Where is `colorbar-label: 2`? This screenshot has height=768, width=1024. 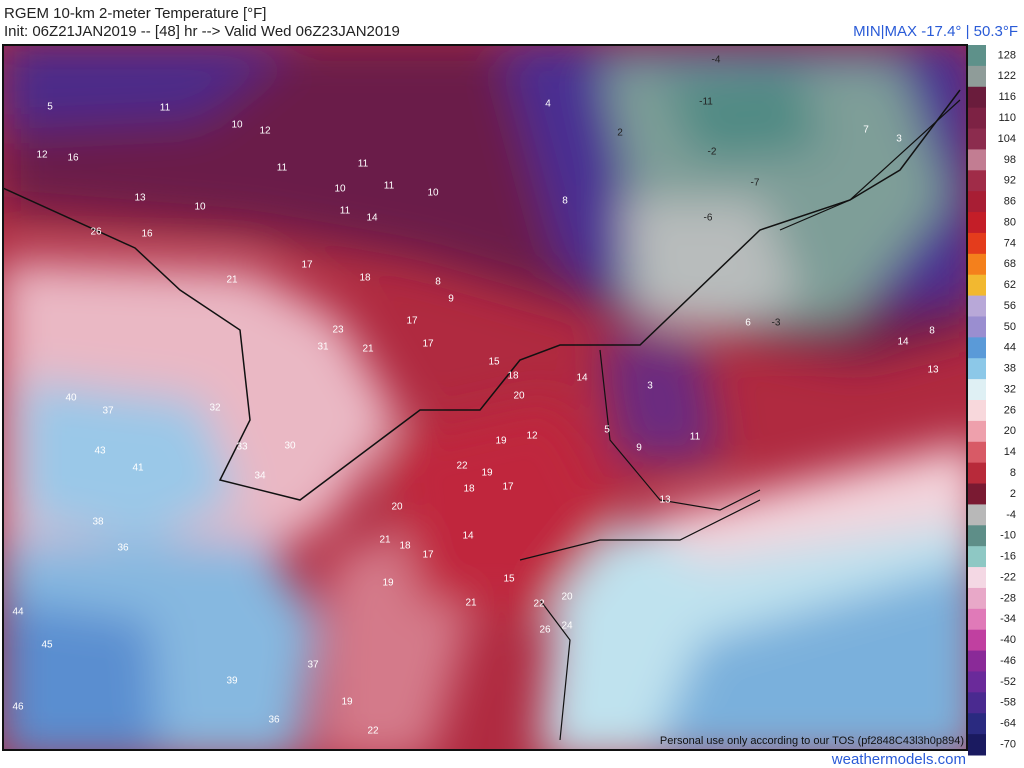 colorbar-label: 2 is located at coordinates (1013, 494).